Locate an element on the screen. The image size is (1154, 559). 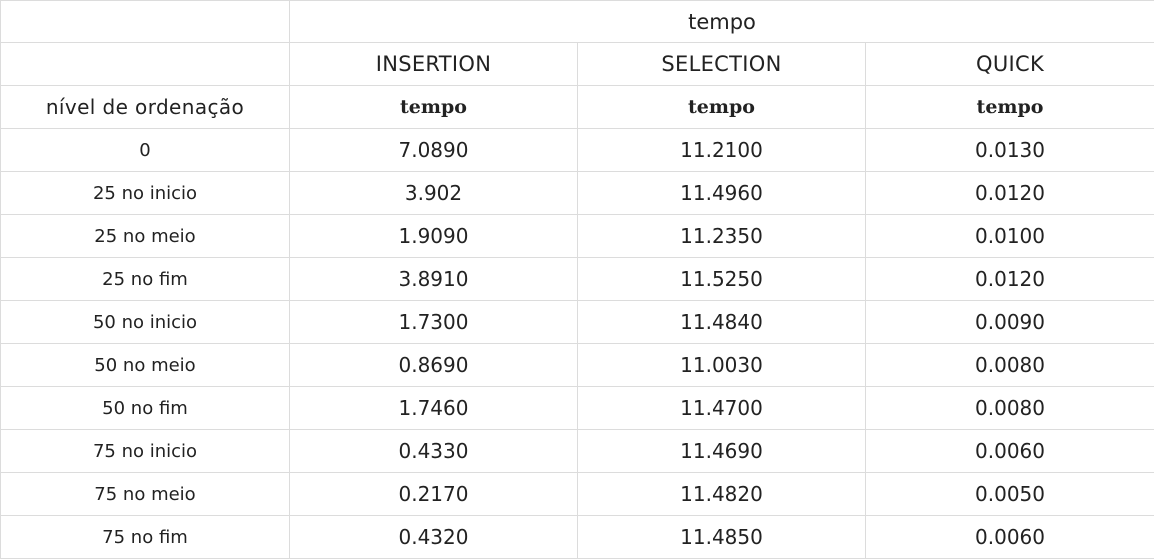
table-row: 50 no inicio 1.7300 11.4840 0.0090 is located at coordinates (577, 322).